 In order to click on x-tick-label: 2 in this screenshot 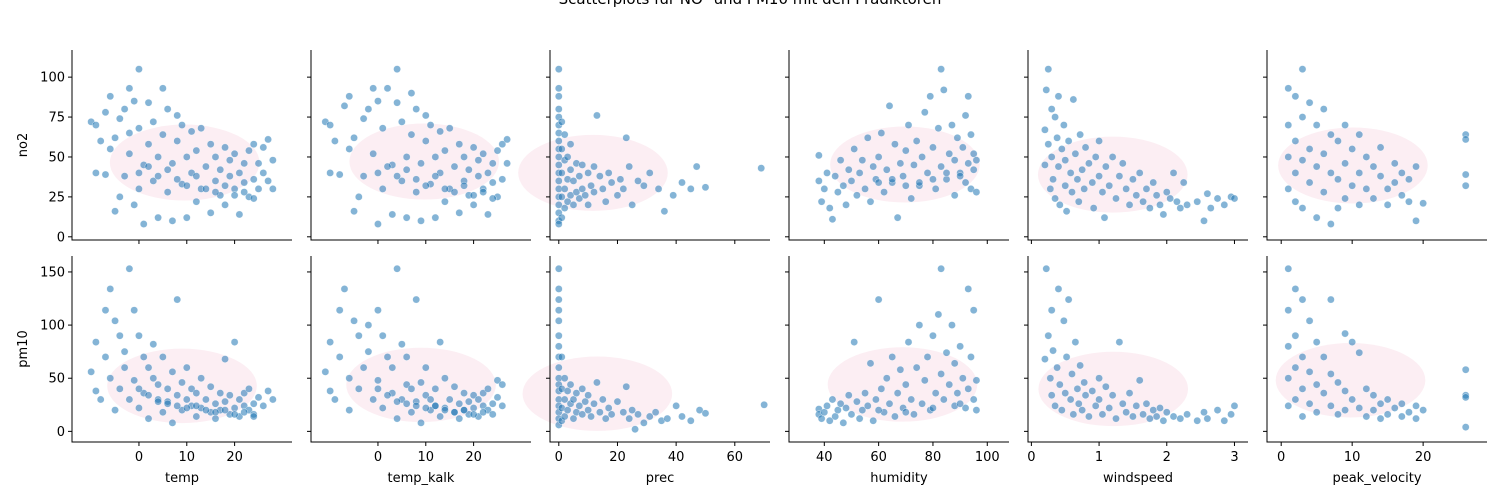, I will do `click(1167, 457)`.